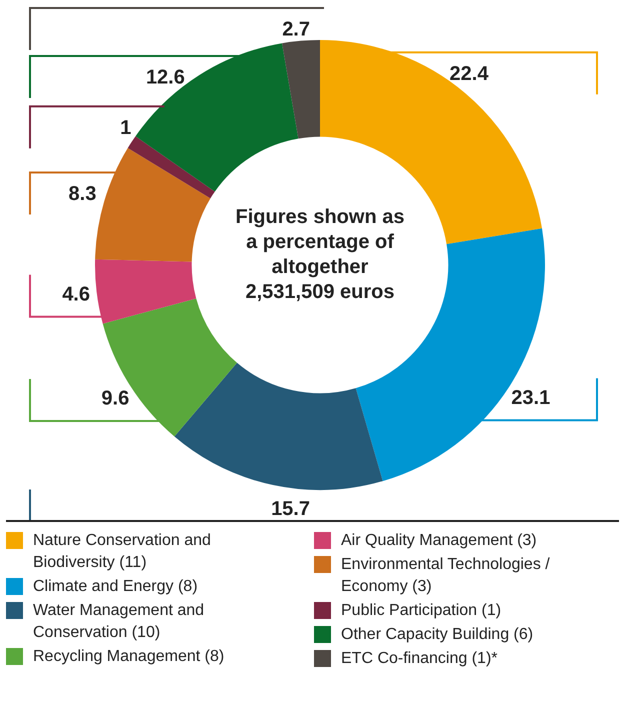 Image resolution: width=625 pixels, height=706 pixels. Describe the element at coordinates (115, 398) in the screenshot. I see `data-label: 9.6` at that location.